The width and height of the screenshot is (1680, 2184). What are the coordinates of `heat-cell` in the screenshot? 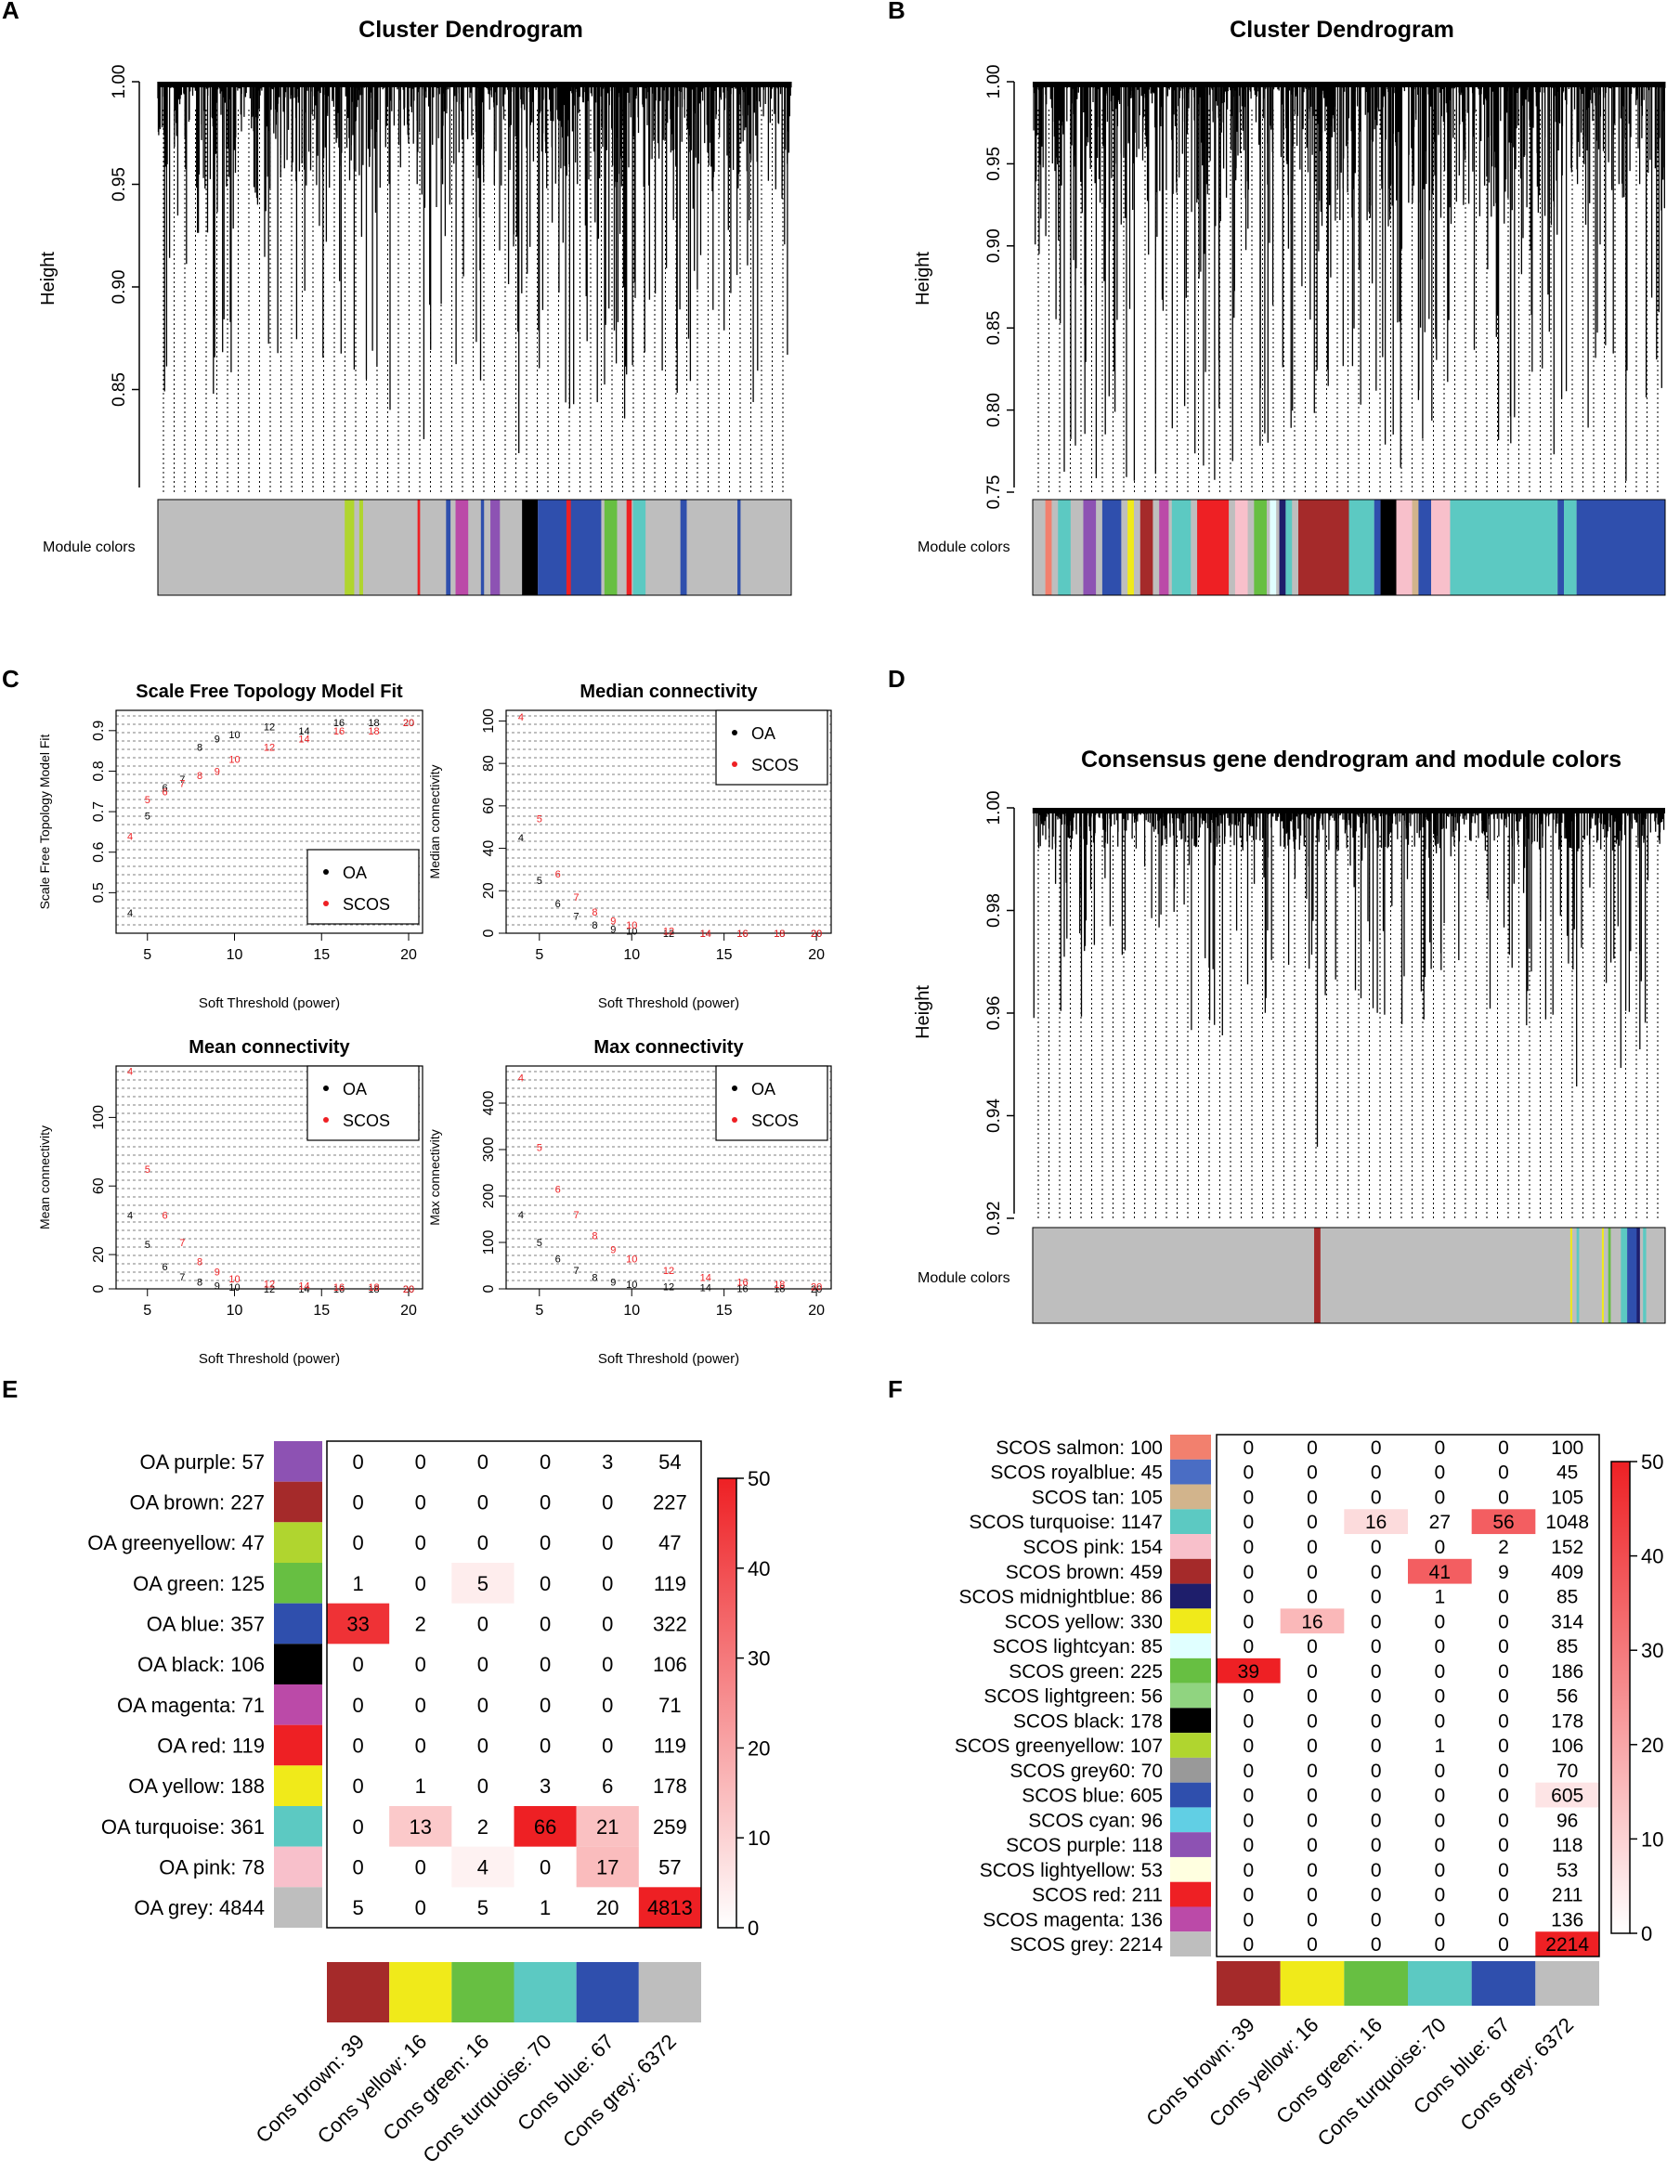 It's located at (607, 1826).